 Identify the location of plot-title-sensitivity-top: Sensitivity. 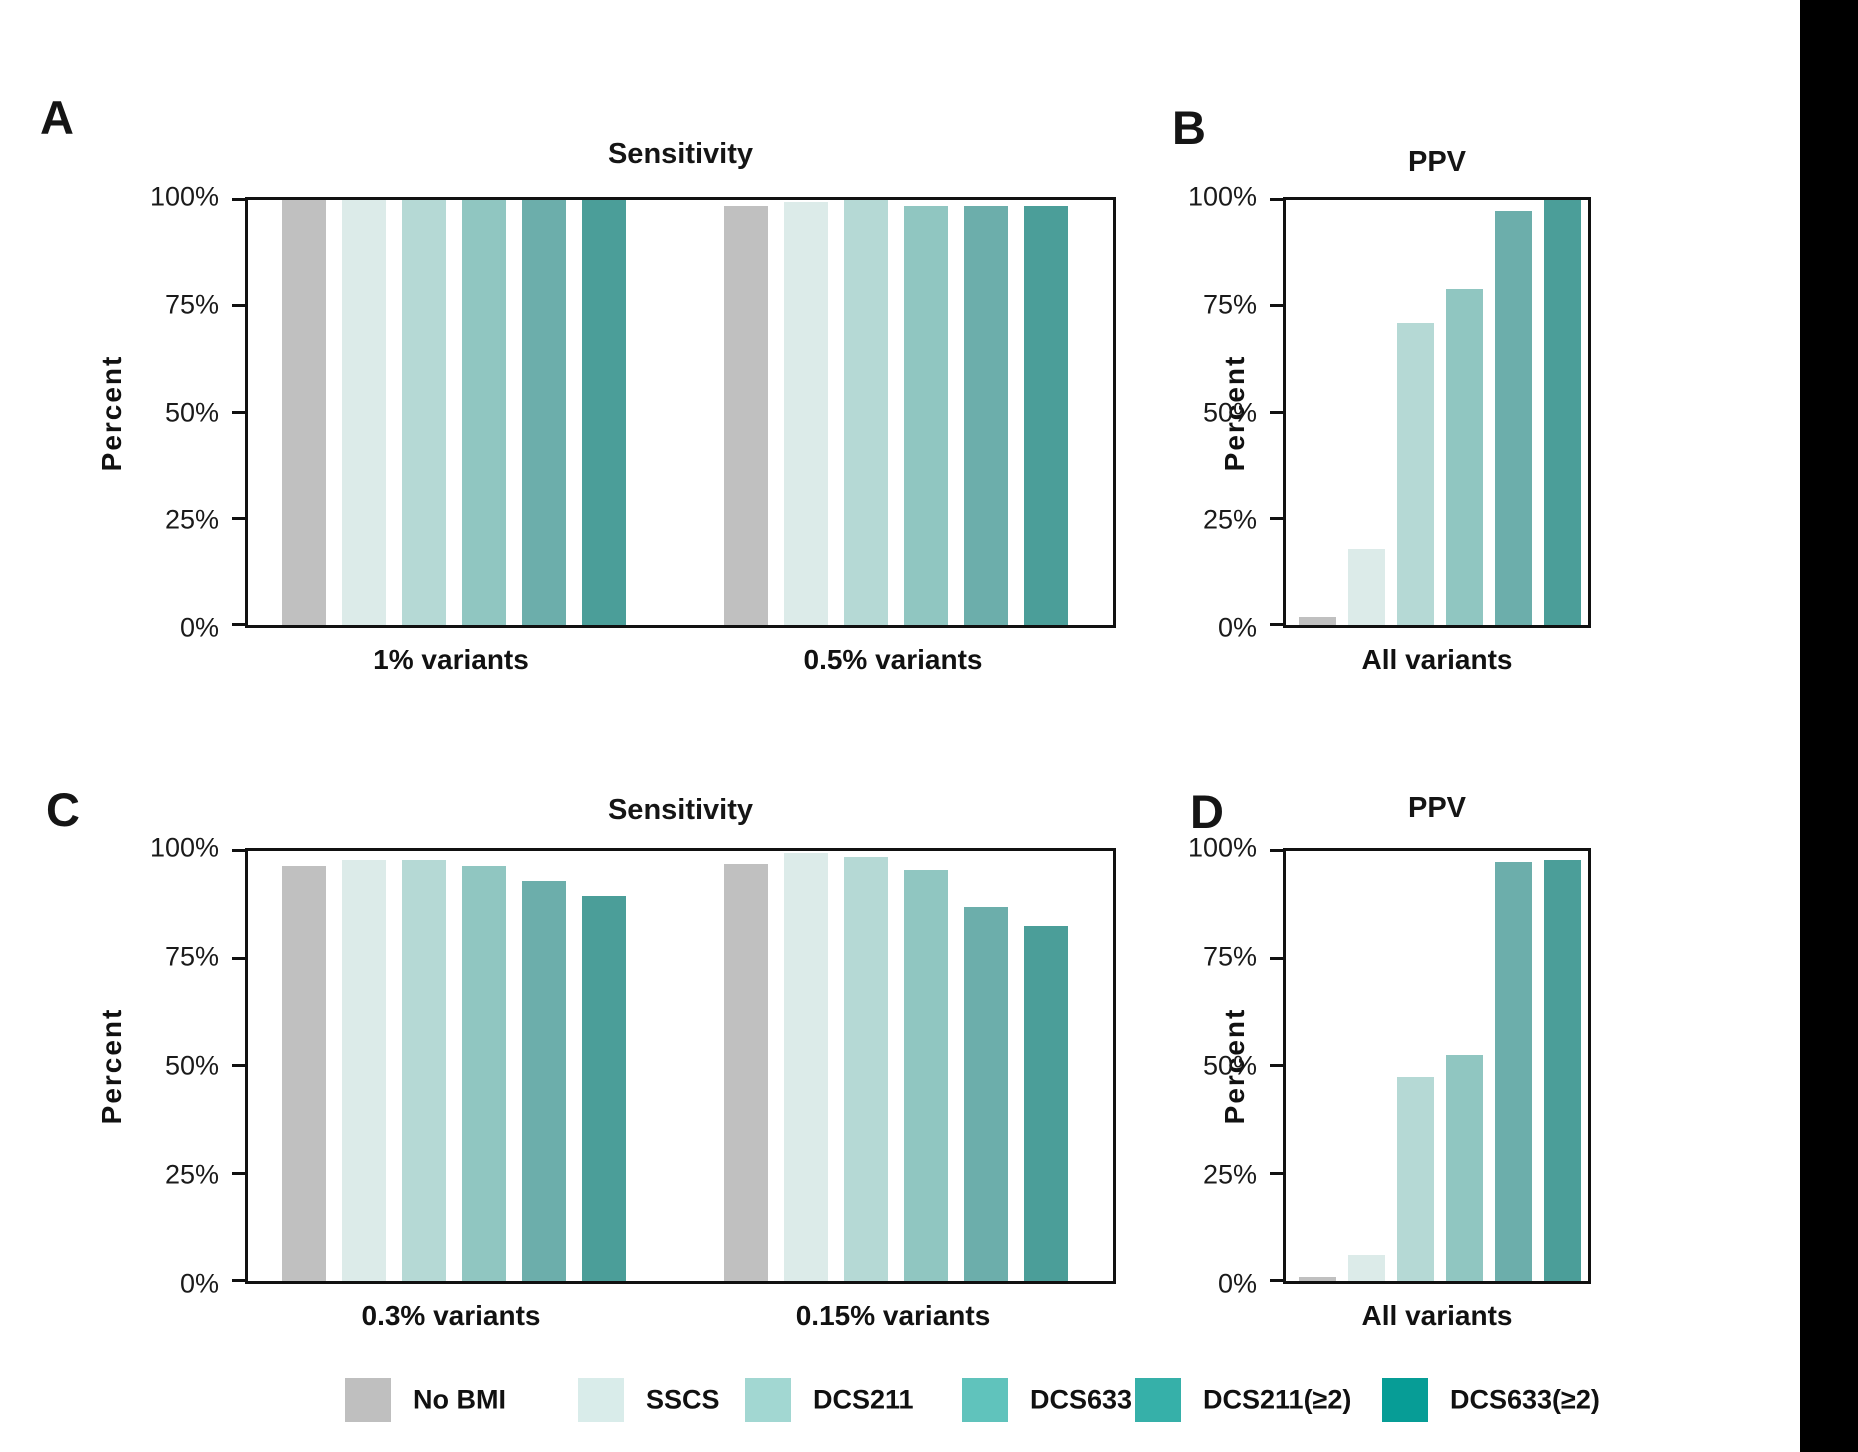
(680, 154).